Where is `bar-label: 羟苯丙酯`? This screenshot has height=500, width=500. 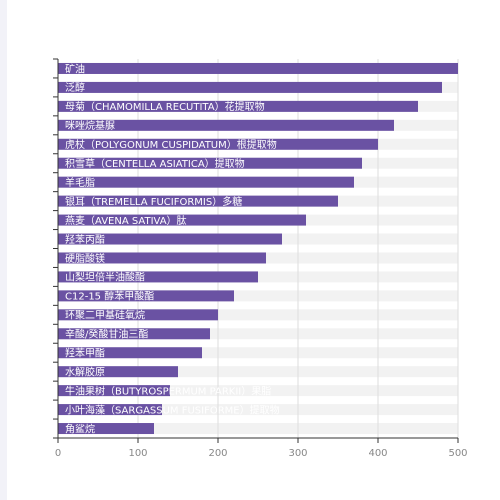 bar-label: 羟苯丙酯 is located at coordinates (85, 239).